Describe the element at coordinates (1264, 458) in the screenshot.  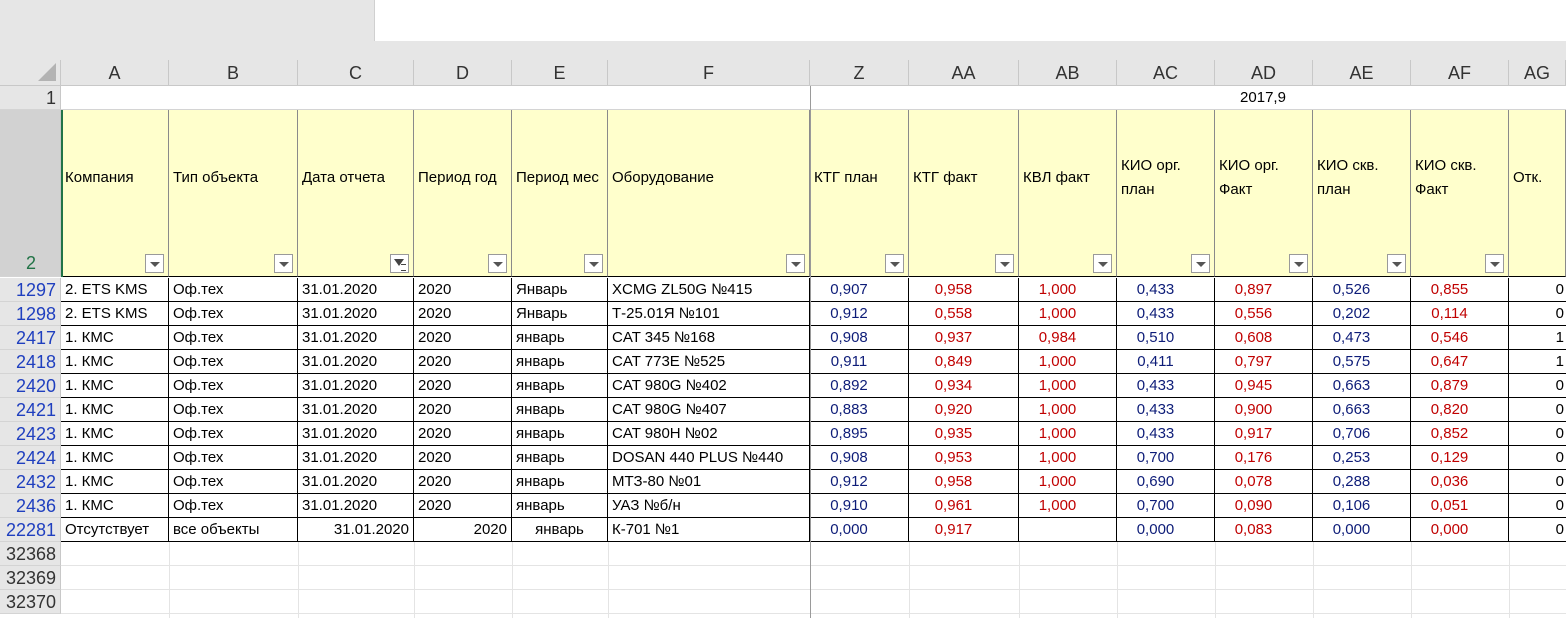
I see `cell-ad-2424: 0,176` at that location.